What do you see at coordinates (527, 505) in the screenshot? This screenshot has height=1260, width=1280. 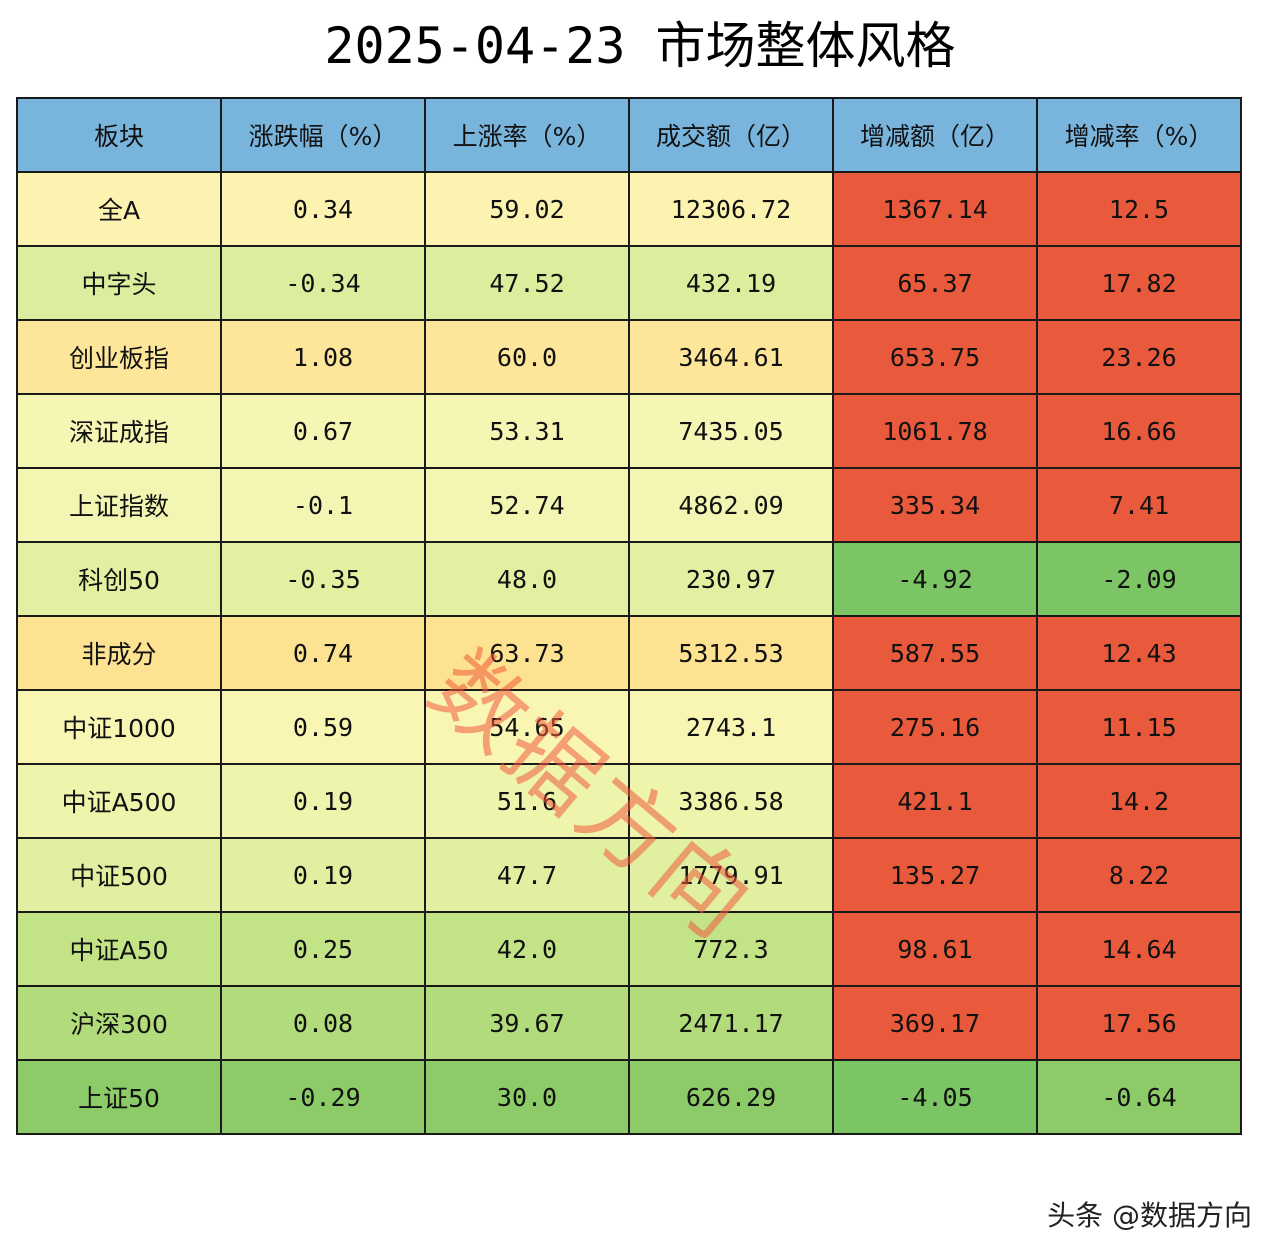 I see `cell-up-ratio: 52.74` at bounding box center [527, 505].